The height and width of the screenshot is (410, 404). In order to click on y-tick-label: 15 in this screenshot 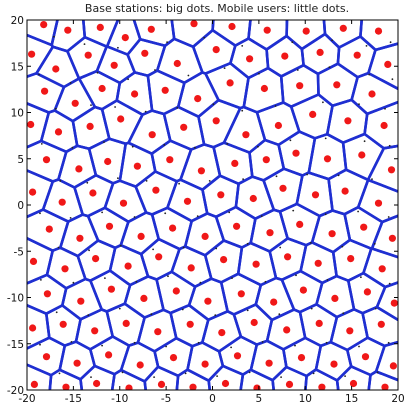, I will do `click(17, 67)`.